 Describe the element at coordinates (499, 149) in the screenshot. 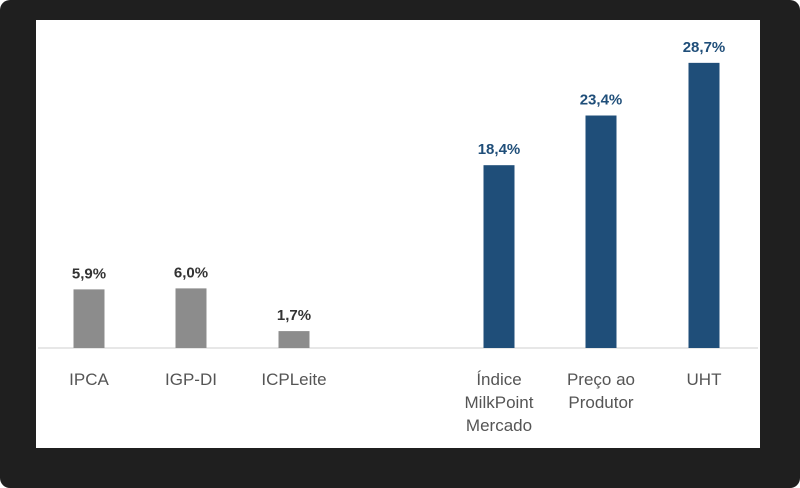

I see `data-label-3: 18,4%` at that location.